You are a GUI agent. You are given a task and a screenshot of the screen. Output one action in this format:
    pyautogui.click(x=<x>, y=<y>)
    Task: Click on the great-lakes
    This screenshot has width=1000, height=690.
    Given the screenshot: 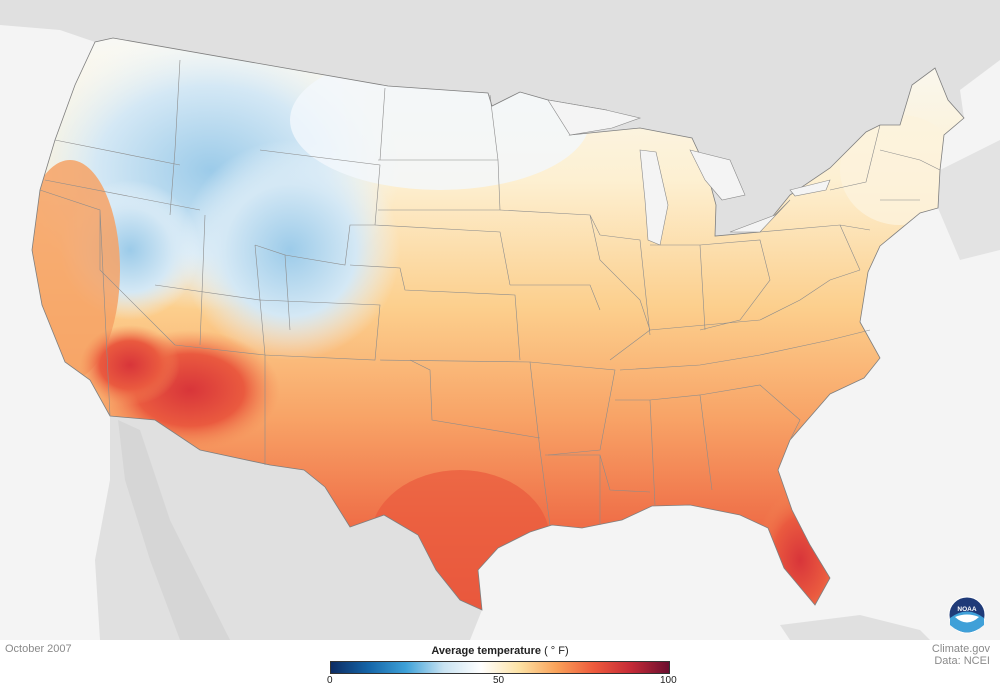 What is the action you would take?
    pyautogui.click(x=689, y=172)
    